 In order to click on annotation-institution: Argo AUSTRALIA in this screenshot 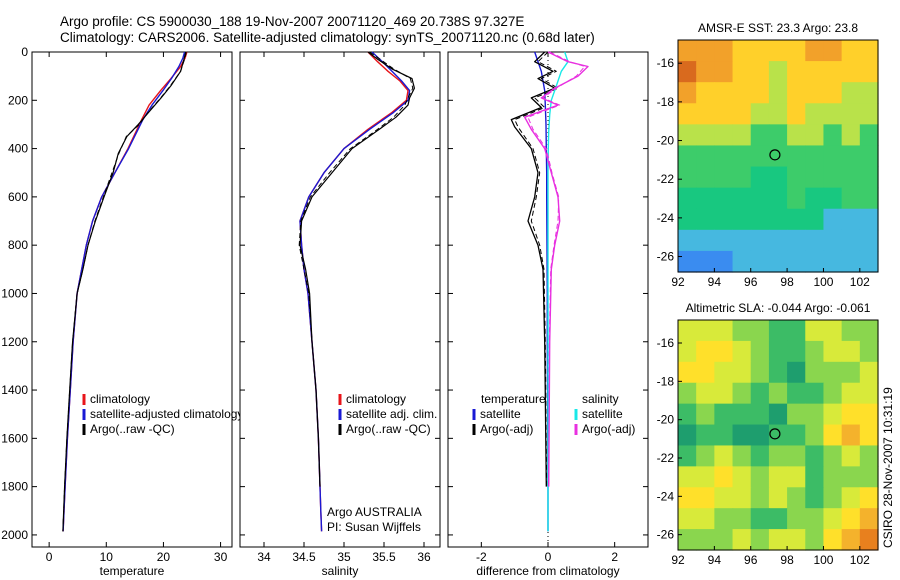, I will do `click(374, 512)`.